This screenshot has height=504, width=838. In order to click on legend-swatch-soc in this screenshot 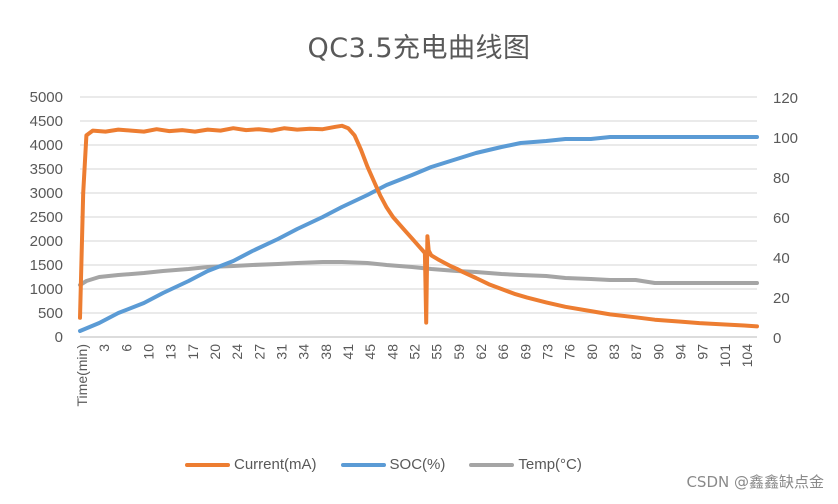, I will do `click(363, 464)`.